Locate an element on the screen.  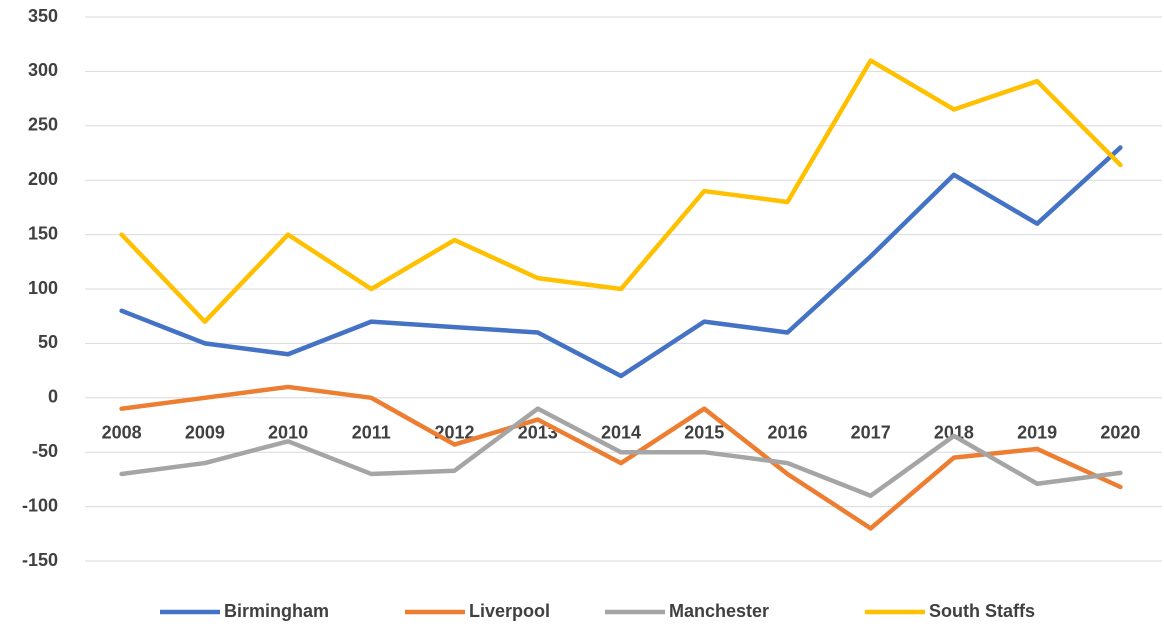
legend-label: Manchester is located at coordinates (719, 611).